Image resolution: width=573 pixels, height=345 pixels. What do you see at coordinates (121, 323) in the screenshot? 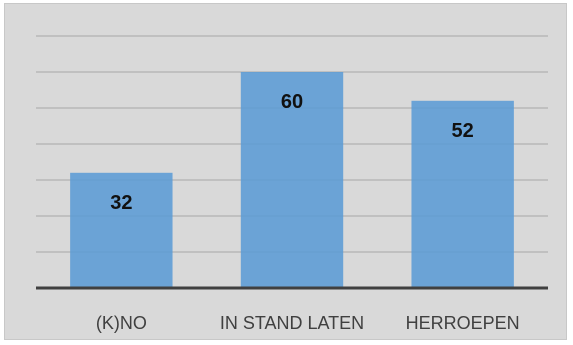
I see `x-tick-label: (K)NO` at bounding box center [121, 323].